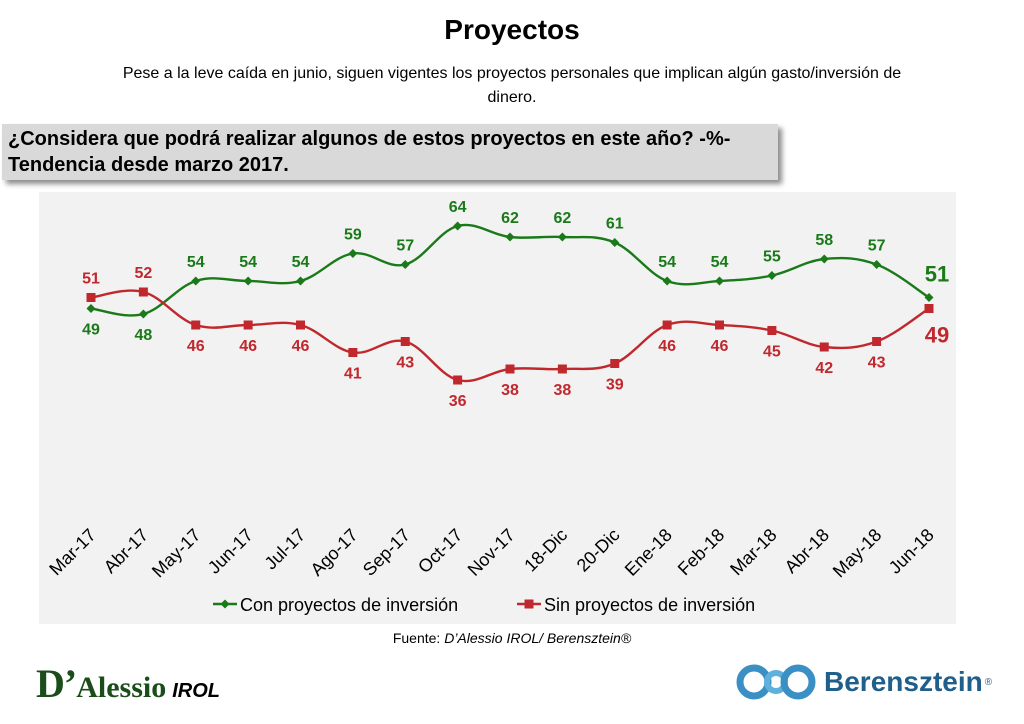  I want to click on data-label-sin-15: 43, so click(877, 363).